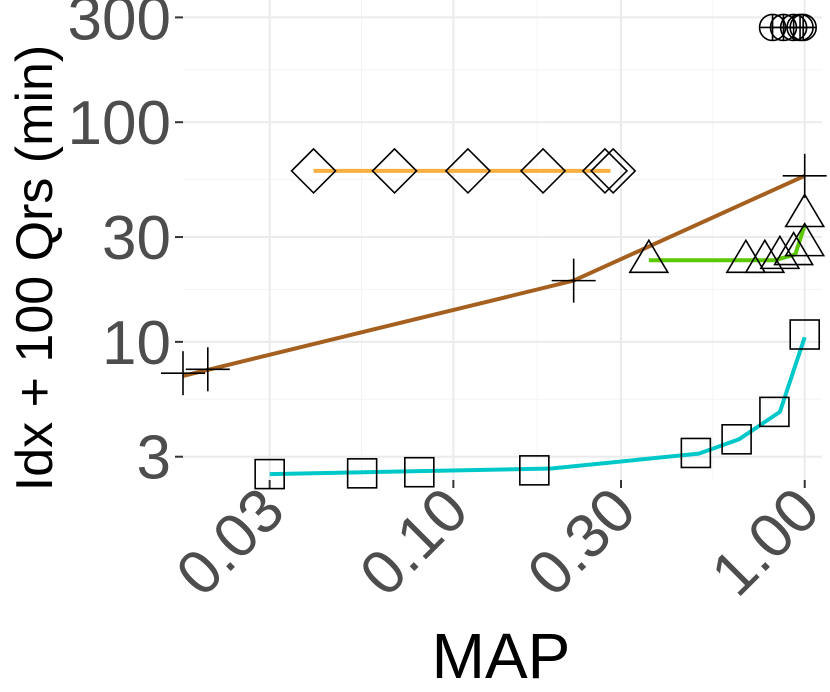 The image size is (830, 692). Describe the element at coordinates (136, 343) in the screenshot. I see `y-tick-label: 10` at that location.